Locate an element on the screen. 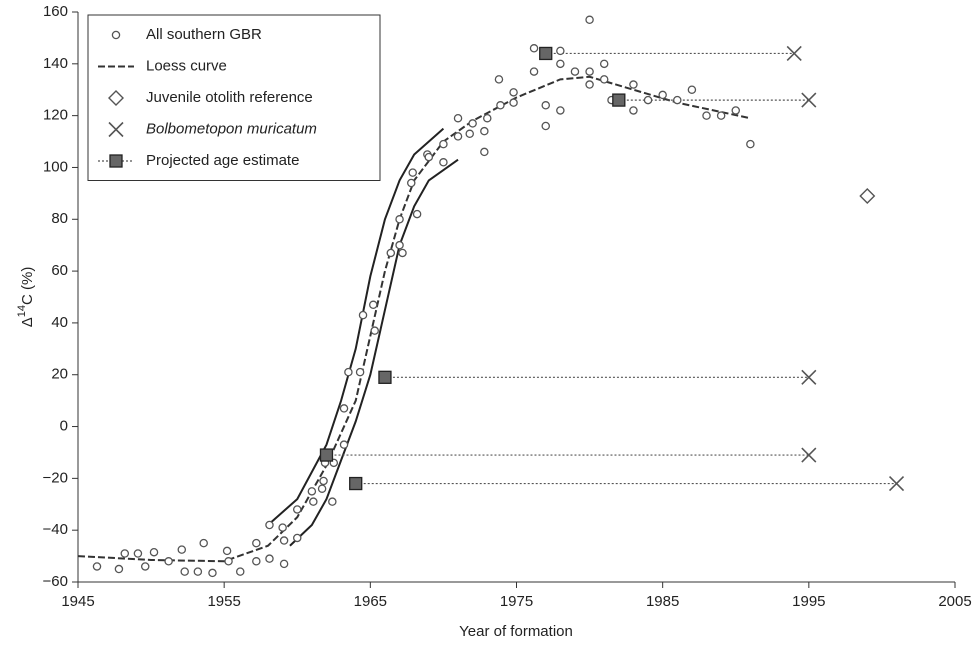 This screenshot has height=646, width=978. y-tick-label: 140 is located at coordinates (55, 63).